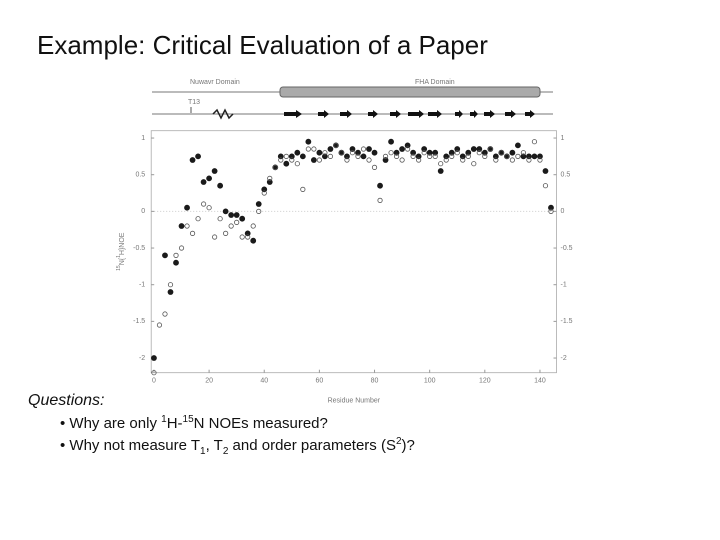 This screenshot has width=720, height=540. I want to click on y-axis-label: 15N{1H}NOE, so click(121, 251).